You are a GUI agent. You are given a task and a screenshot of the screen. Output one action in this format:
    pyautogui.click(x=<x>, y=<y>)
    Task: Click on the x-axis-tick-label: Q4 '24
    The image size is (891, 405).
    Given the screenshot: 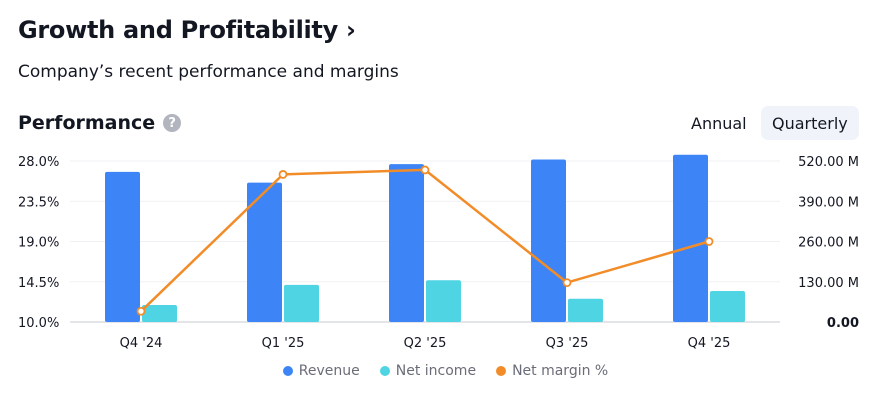 What is the action you would take?
    pyautogui.click(x=141, y=343)
    